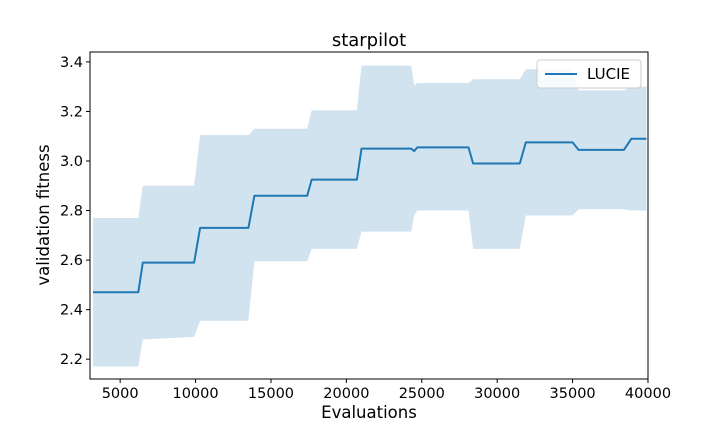 The height and width of the screenshot is (432, 720). I want to click on y-tick-label: 2.6, so click(71, 261).